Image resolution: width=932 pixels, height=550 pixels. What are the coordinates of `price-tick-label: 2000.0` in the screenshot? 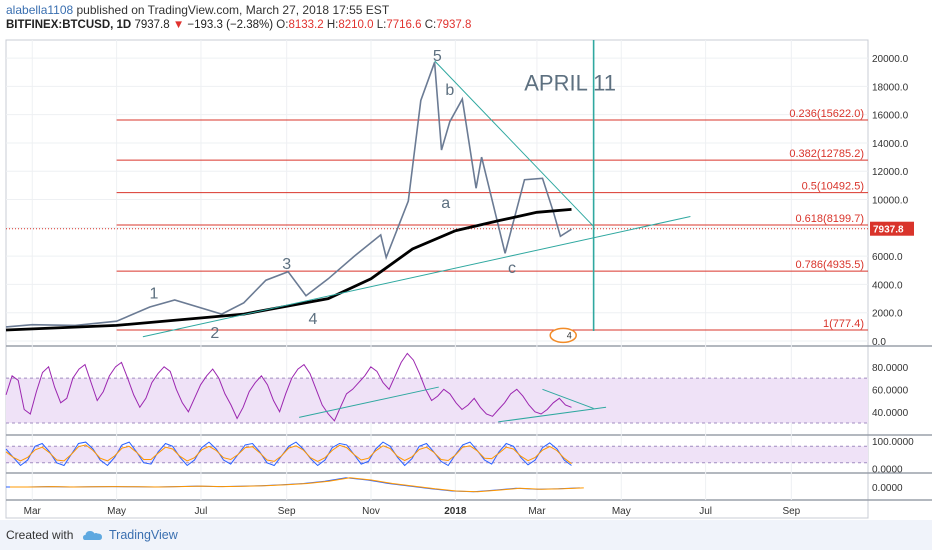 It's located at (887, 314).